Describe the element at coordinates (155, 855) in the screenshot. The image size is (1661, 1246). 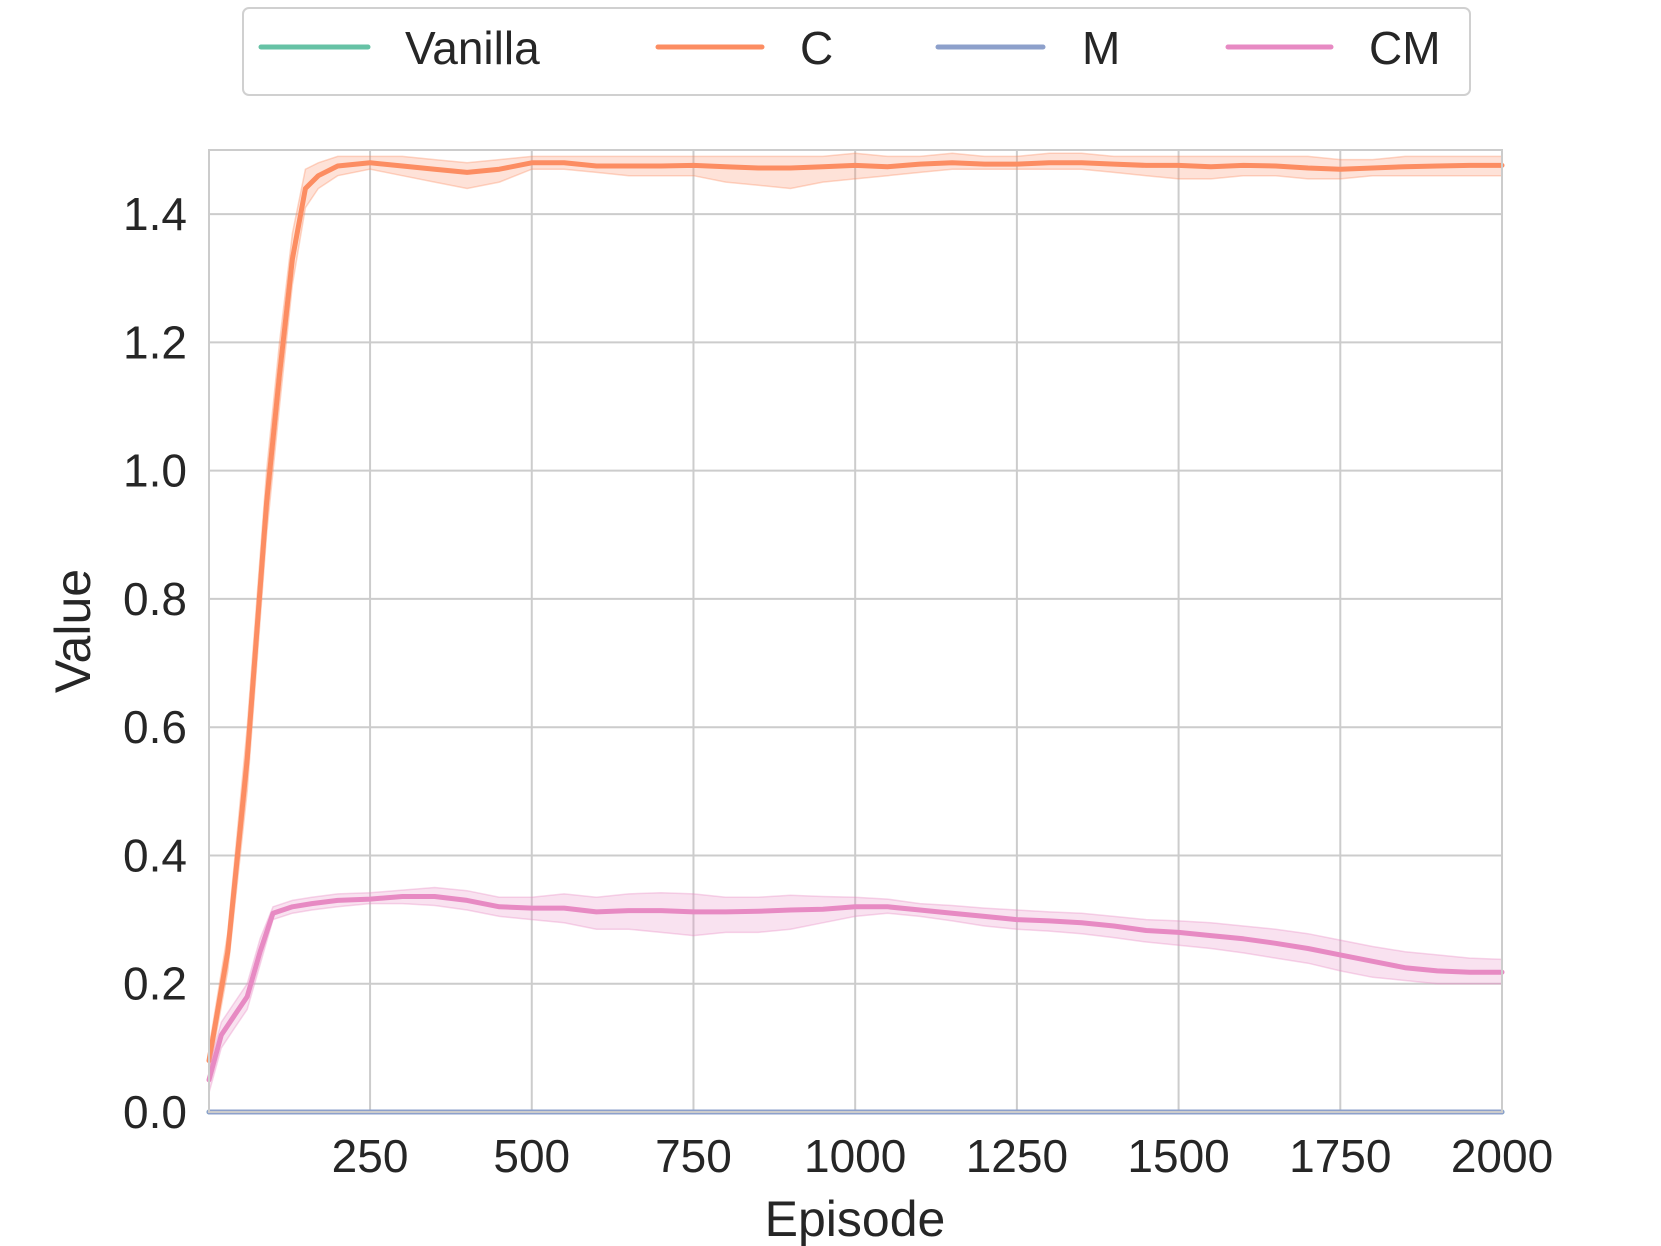
I see `y-tick-label: 0.4` at that location.